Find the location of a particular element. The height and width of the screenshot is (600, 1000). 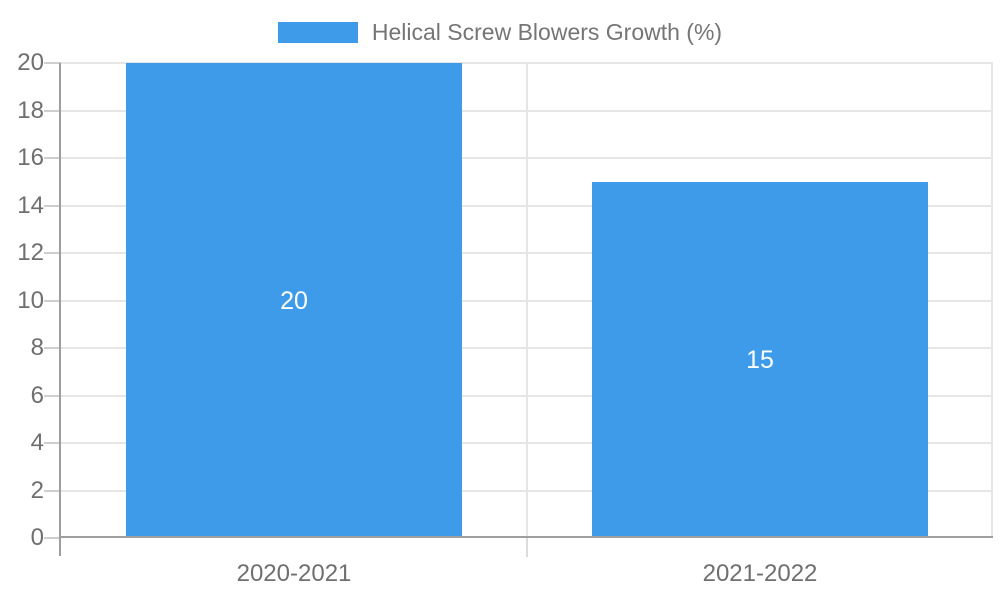

y-tick-label: 6 is located at coordinates (37, 395).